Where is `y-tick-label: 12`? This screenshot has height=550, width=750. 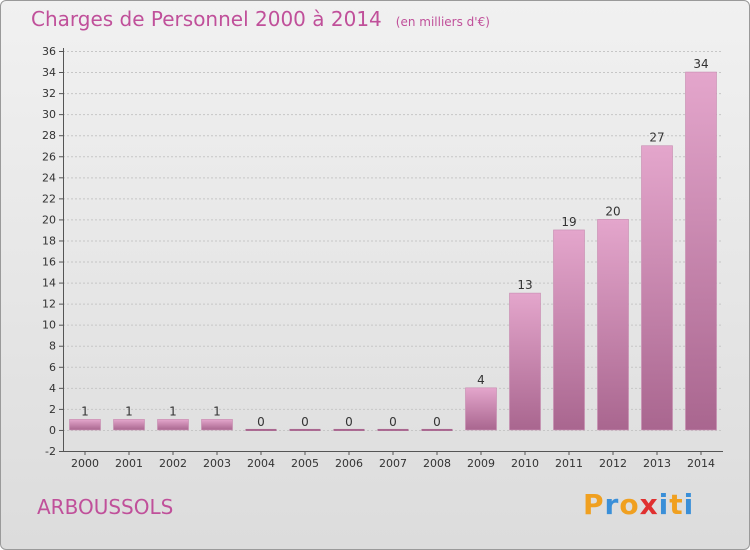 y-tick-label: 12 is located at coordinates (49, 304).